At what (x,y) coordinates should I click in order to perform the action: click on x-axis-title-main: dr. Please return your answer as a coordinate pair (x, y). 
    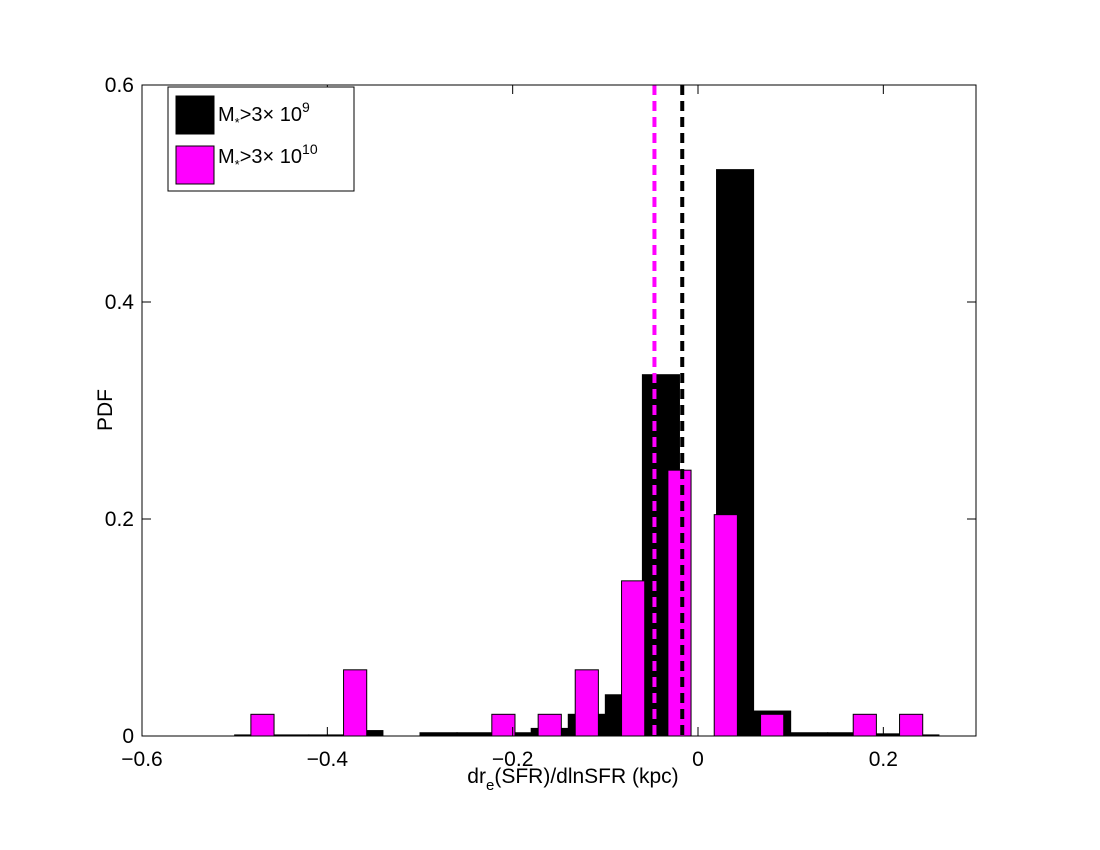
    Looking at the image, I should click on (476, 776).